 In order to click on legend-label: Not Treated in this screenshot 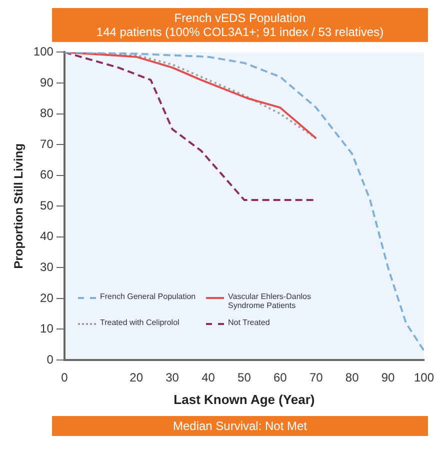, I will do `click(249, 322)`.